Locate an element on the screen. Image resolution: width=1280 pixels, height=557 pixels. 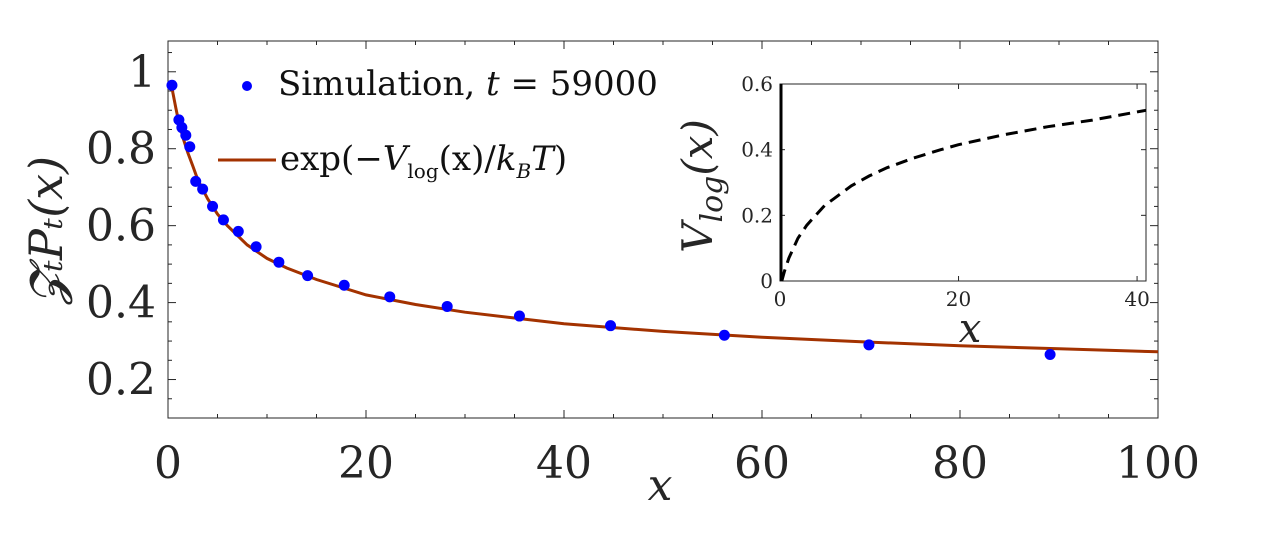
x-tick-label: 0 is located at coordinates (168, 463).